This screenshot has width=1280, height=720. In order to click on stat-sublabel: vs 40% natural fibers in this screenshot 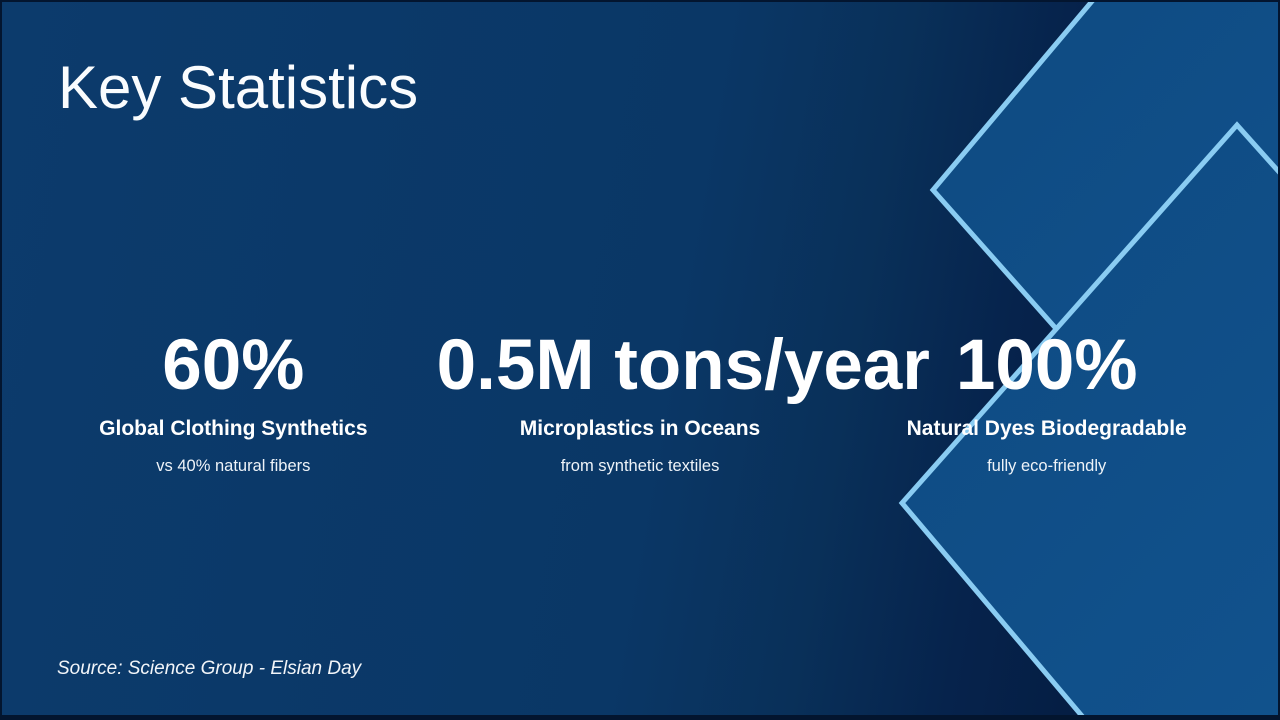, I will do `click(233, 466)`.